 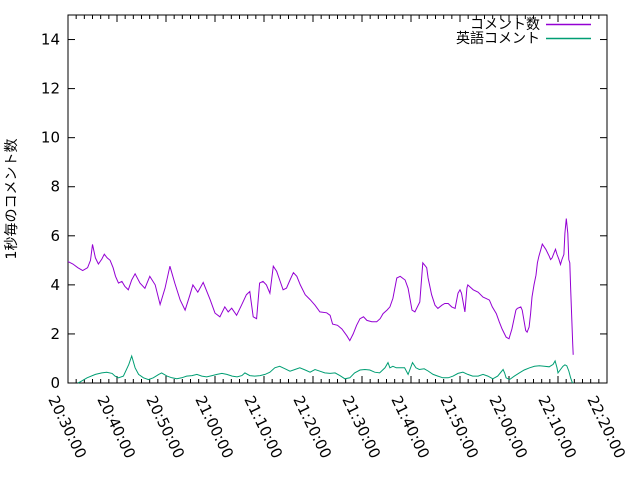 What do you see at coordinates (214, 427) in the screenshot?
I see `x-tick-label: 21:00:00` at bounding box center [214, 427].